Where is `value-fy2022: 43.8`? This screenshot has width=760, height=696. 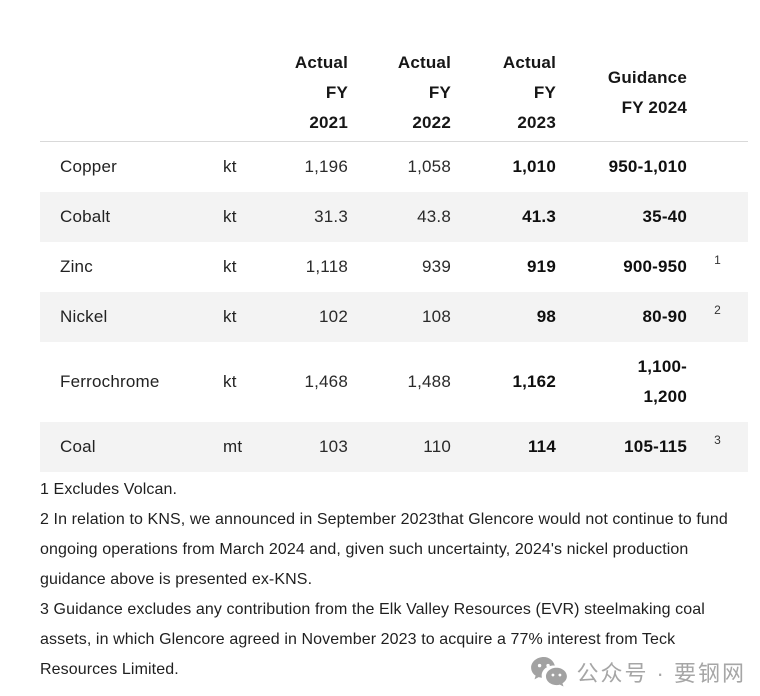 value-fy2022: 43.8 is located at coordinates (434, 216).